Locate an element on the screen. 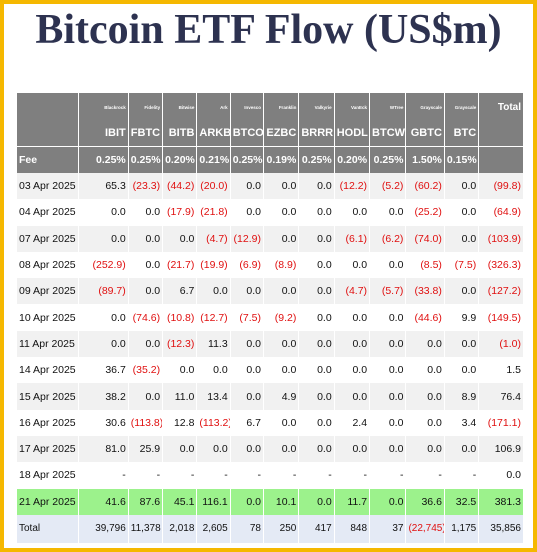 The height and width of the screenshot is (552, 537). flow-cell: (60.2) is located at coordinates (425, 186).